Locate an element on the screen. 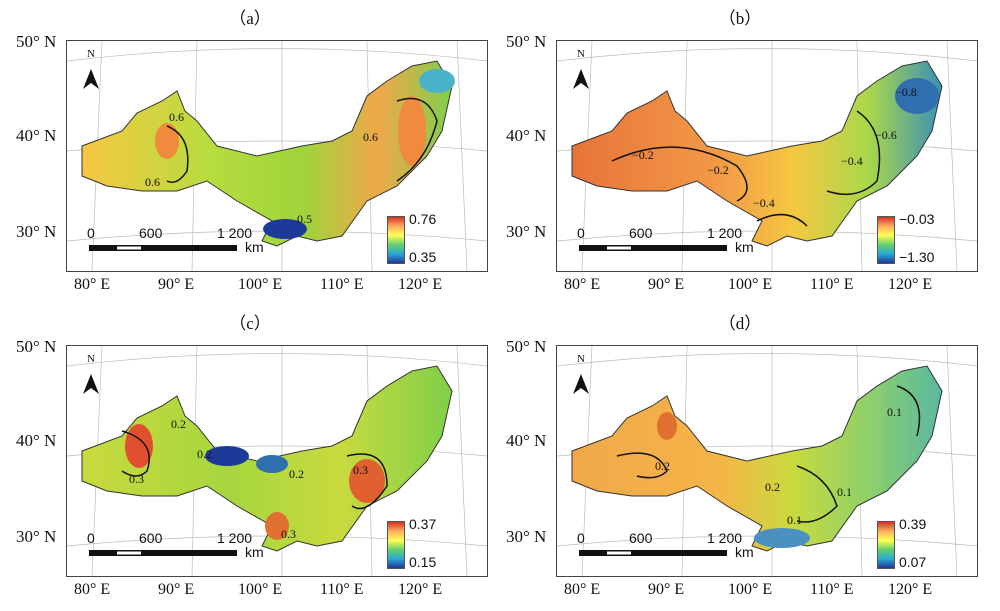 This screenshot has width=1000, height=611. legend-min: 0.07 is located at coordinates (913, 562).